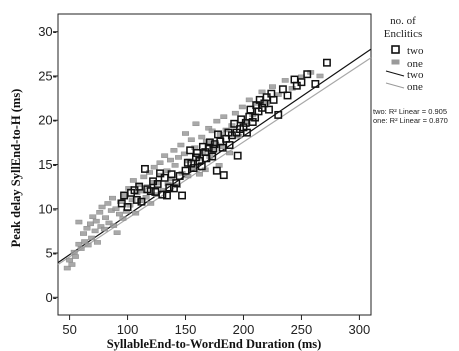 The width and height of the screenshot is (459, 351). I want to click on y-tick-label: 10-, so click(47, 208).